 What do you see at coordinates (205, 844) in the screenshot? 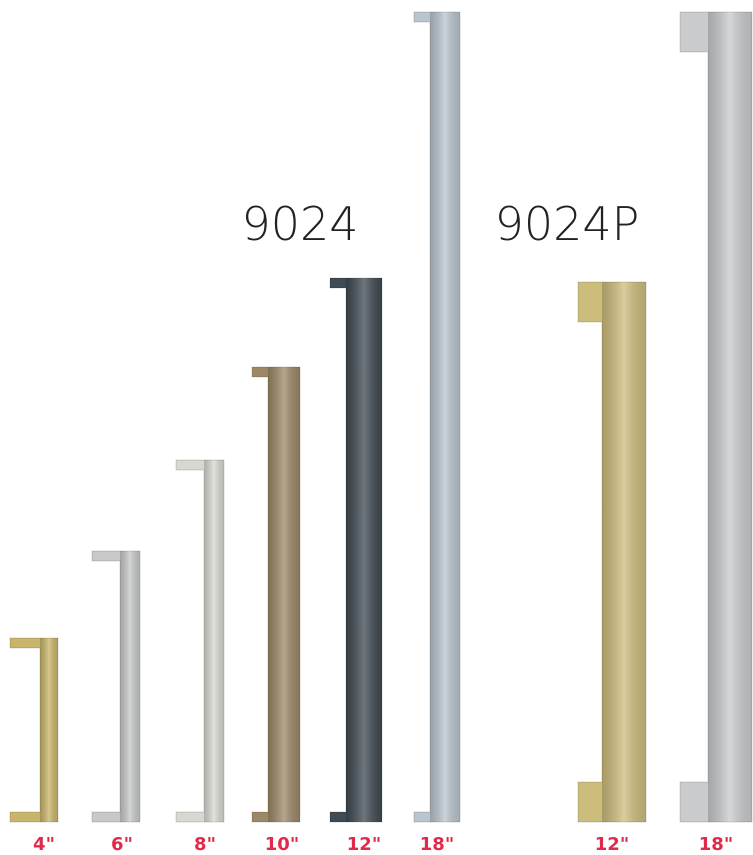
I see `size-label: 8"` at bounding box center [205, 844].